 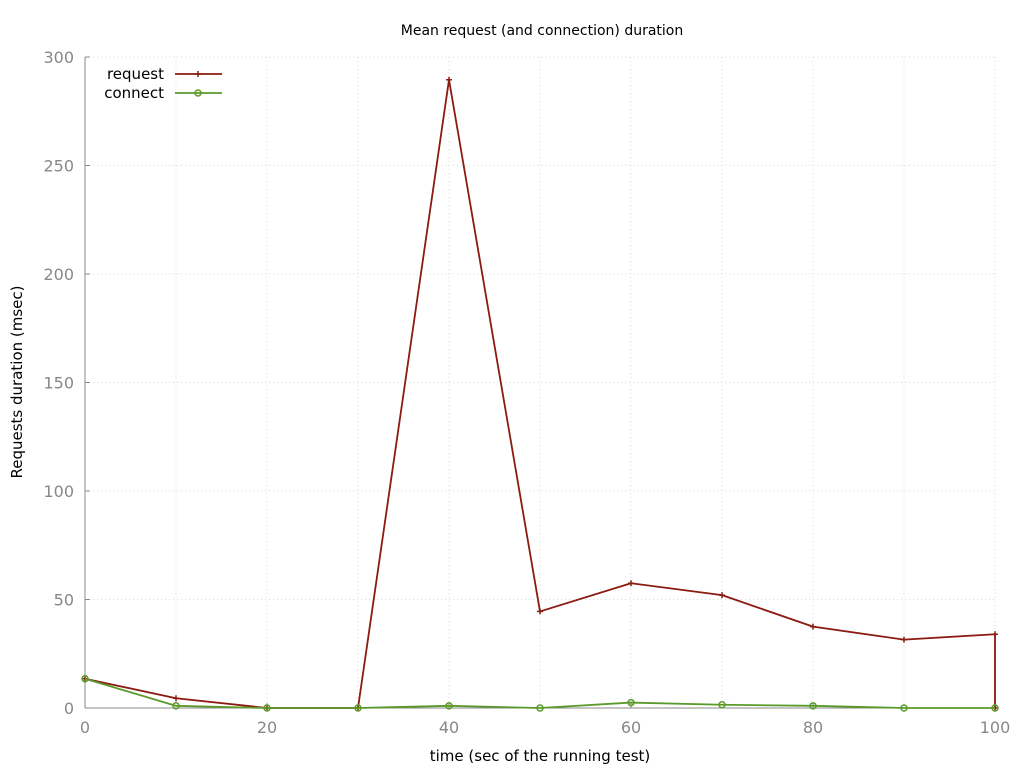 What do you see at coordinates (135, 74) in the screenshot?
I see `legend-label: request` at bounding box center [135, 74].